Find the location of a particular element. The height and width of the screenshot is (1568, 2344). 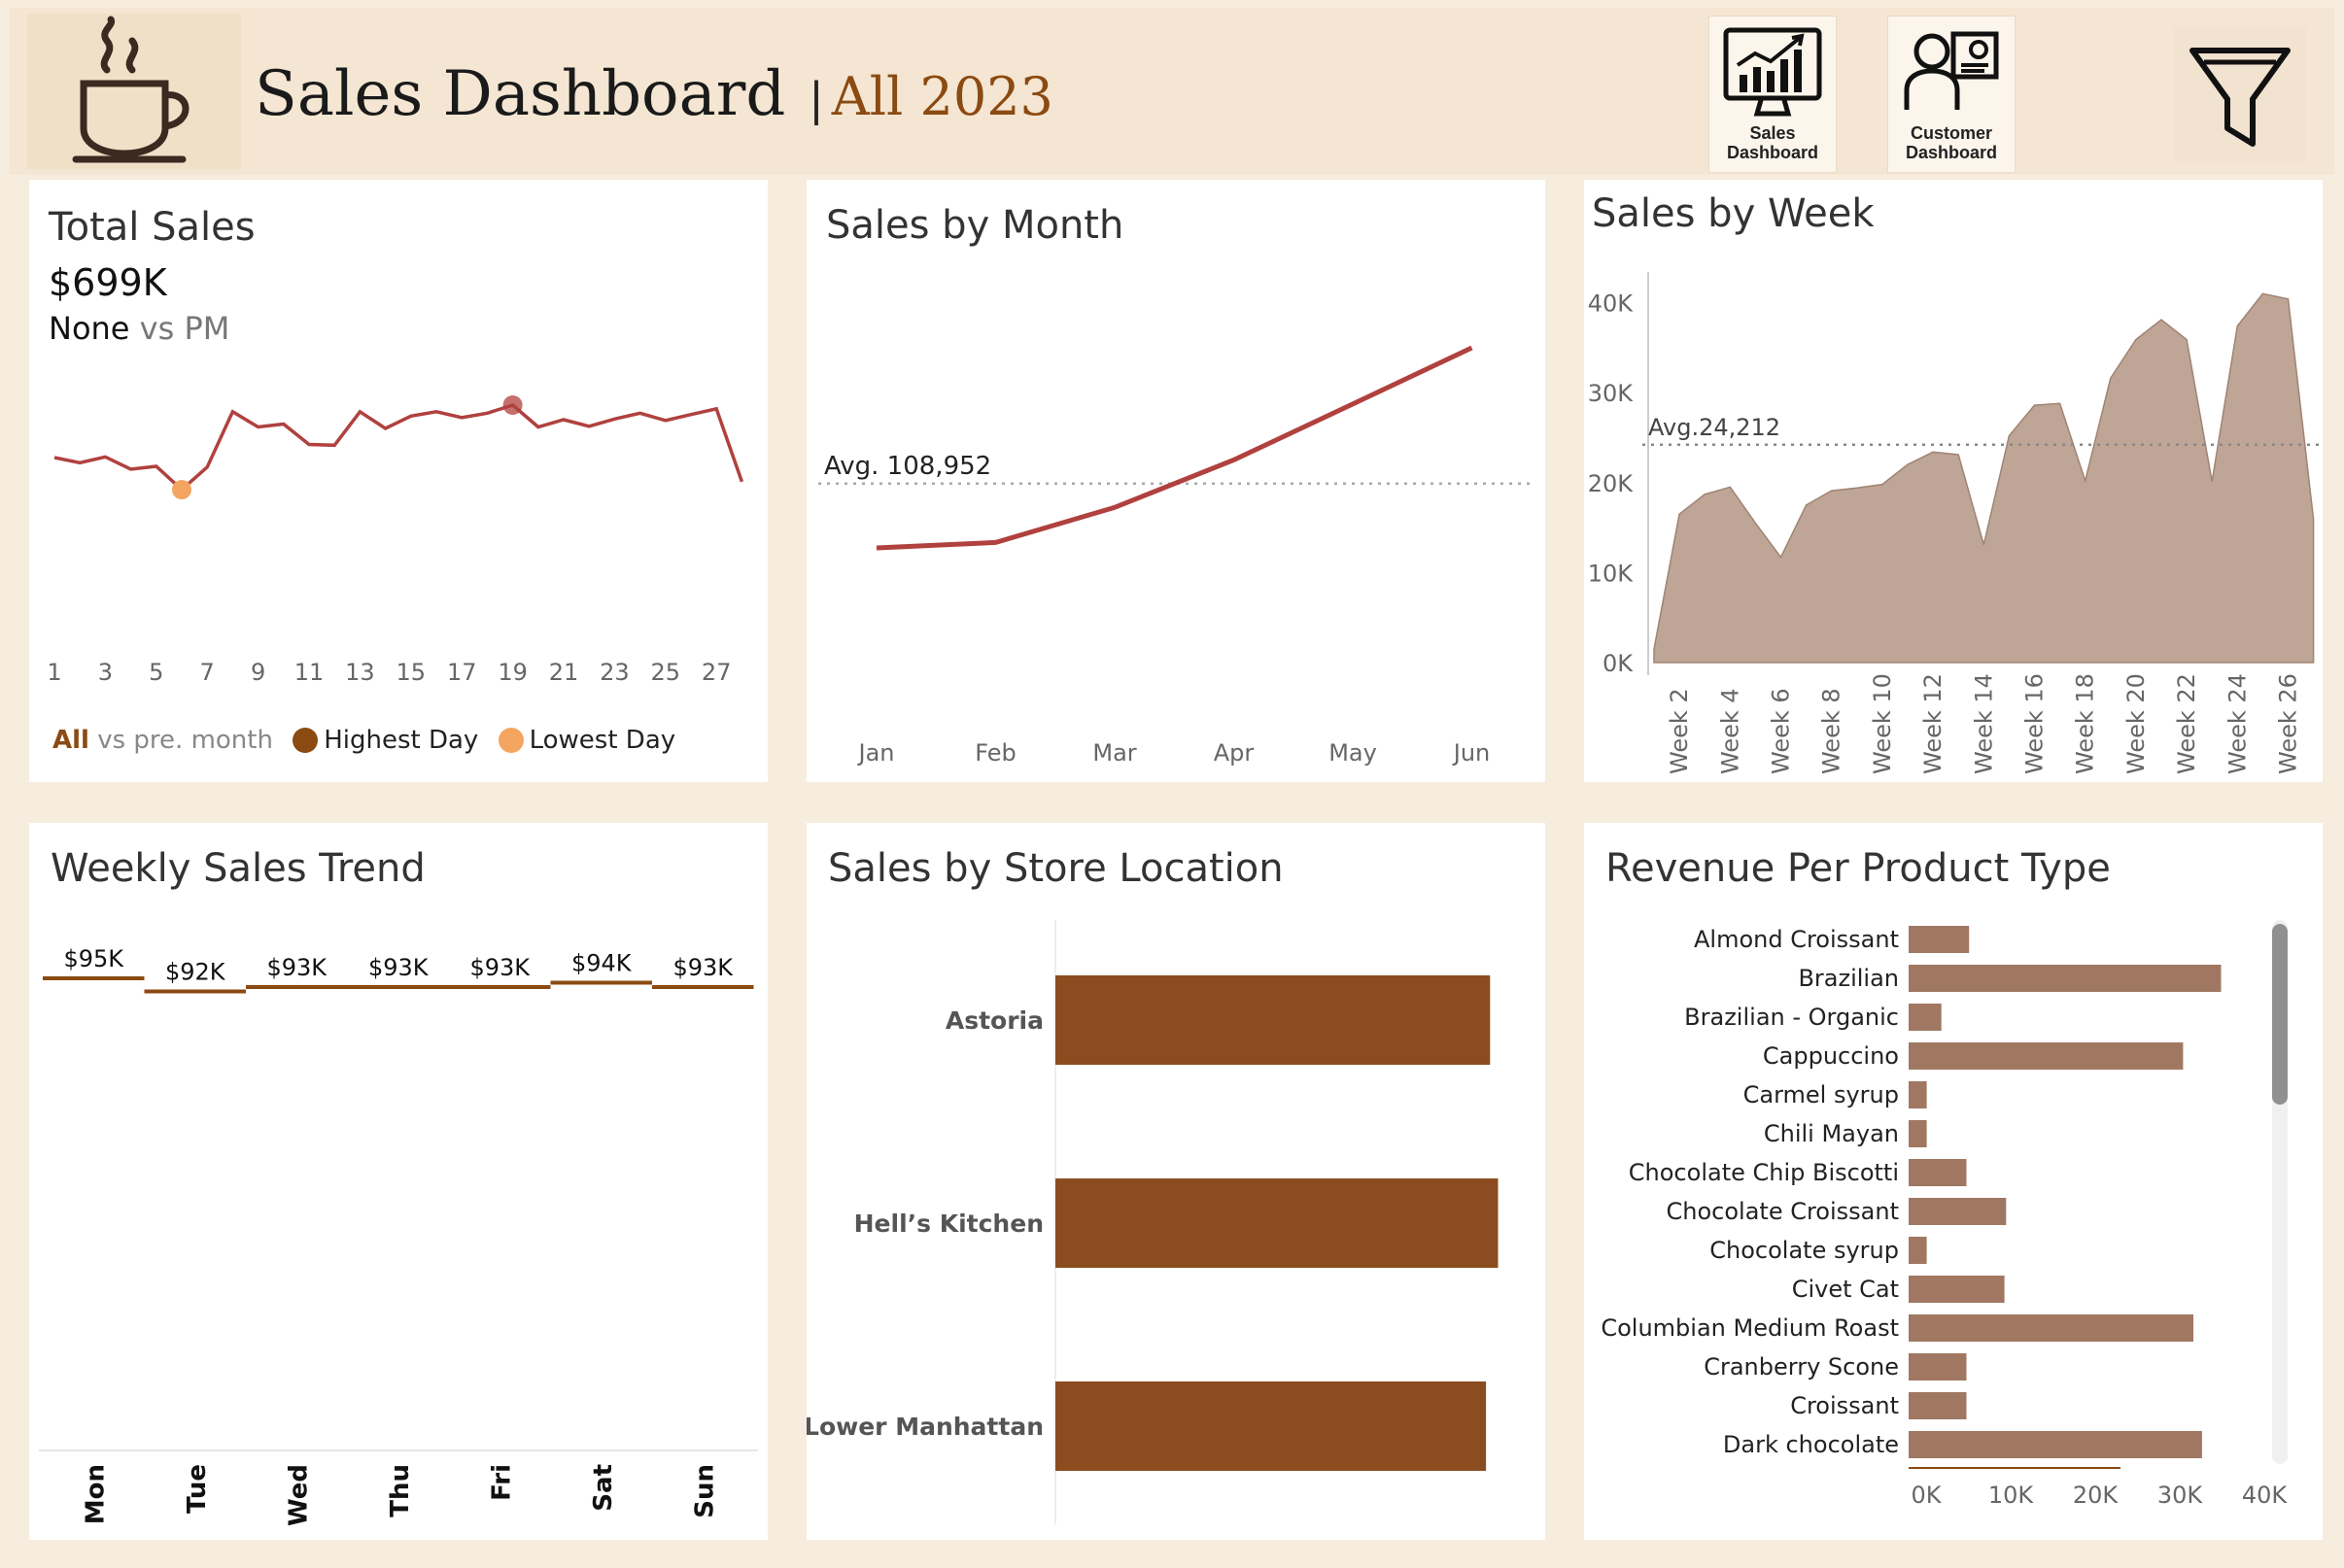

x-tick-label: Apr is located at coordinates (1235, 753).